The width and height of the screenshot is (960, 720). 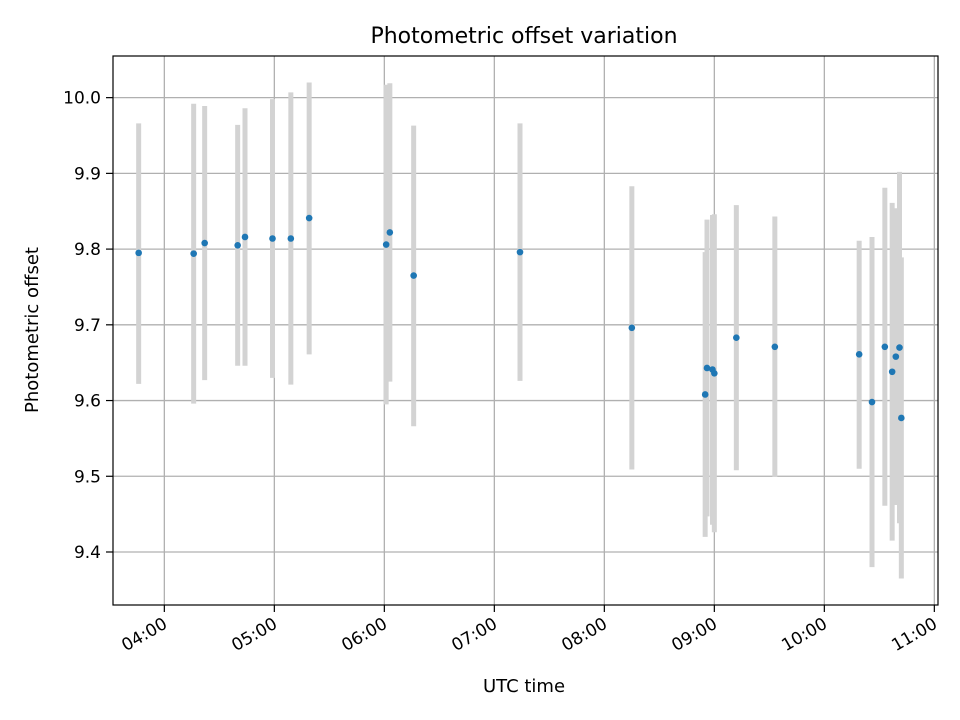 I want to click on x-axis-label: UTC time, so click(x=524, y=686).